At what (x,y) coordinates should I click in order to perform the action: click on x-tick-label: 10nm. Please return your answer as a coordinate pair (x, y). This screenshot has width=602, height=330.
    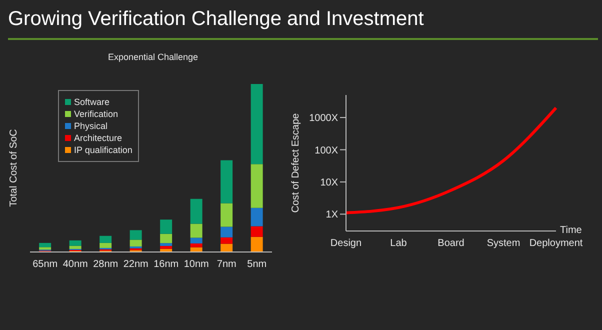
    Looking at the image, I should click on (196, 264).